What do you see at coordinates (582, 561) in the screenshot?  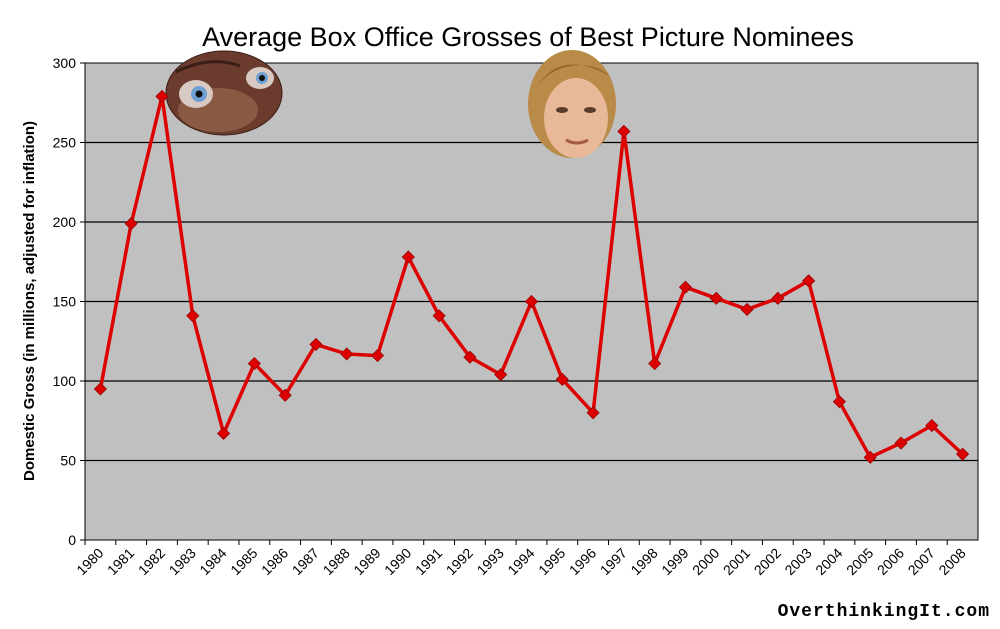 I see `x-tick-label: 1996` at bounding box center [582, 561].